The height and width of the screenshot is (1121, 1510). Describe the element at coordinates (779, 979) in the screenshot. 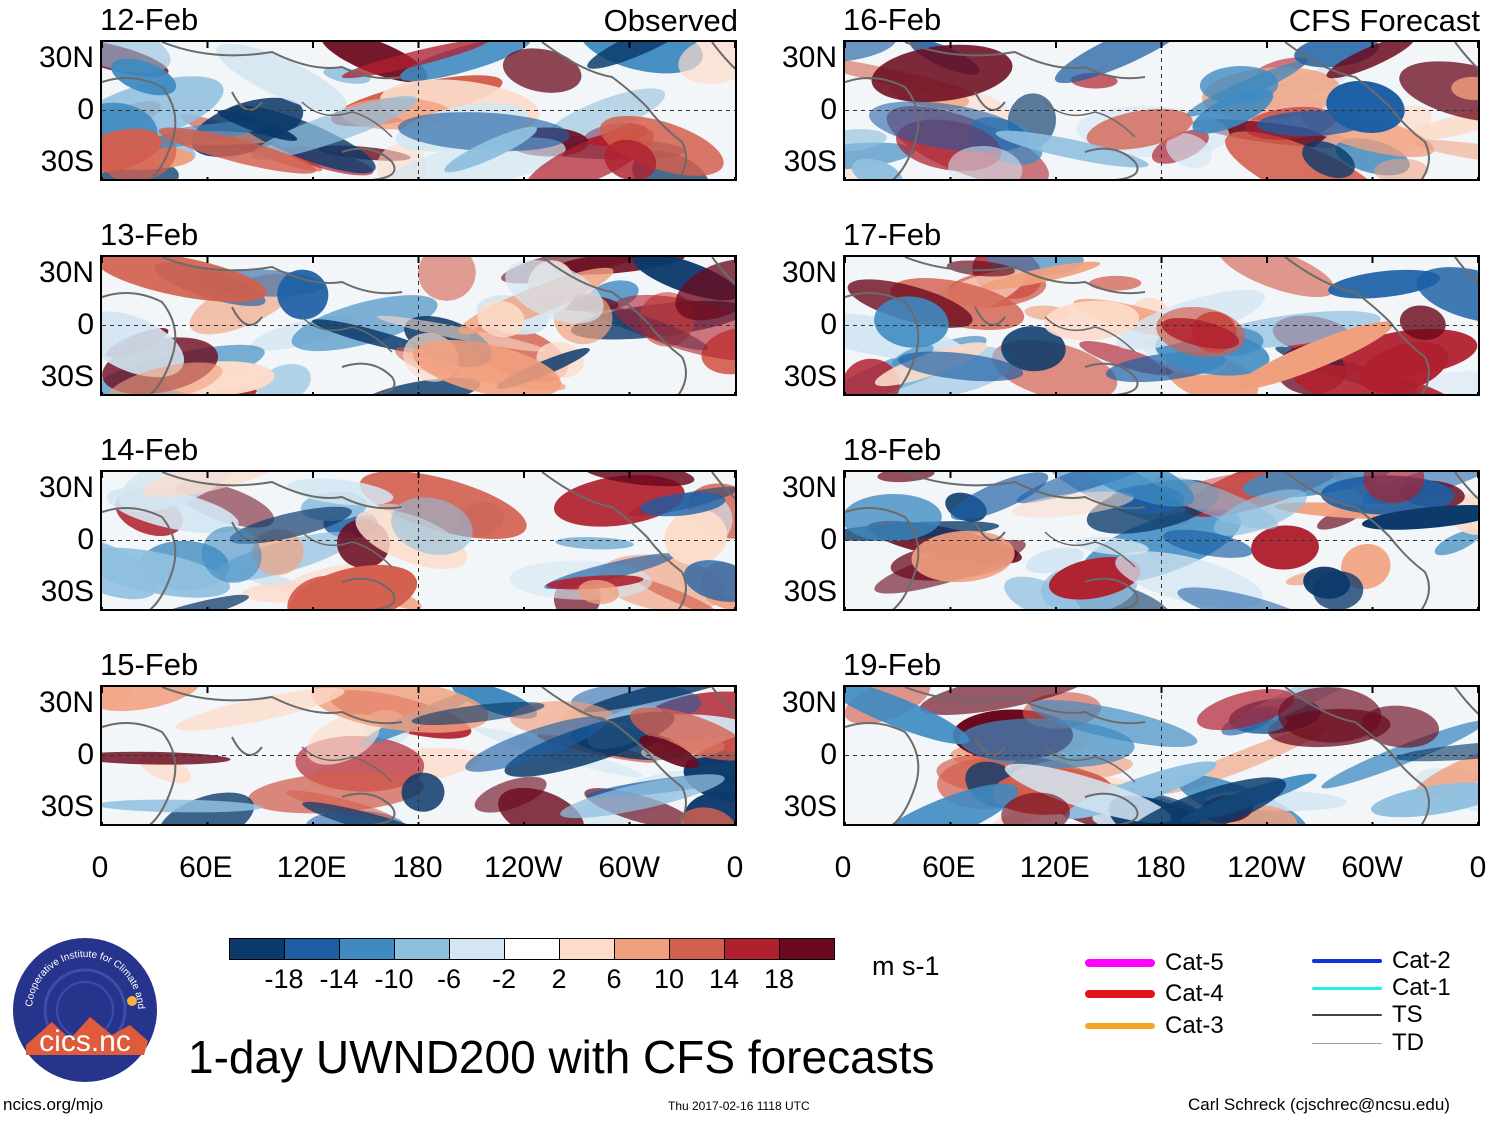

I see `colorbar-label: 18` at that location.